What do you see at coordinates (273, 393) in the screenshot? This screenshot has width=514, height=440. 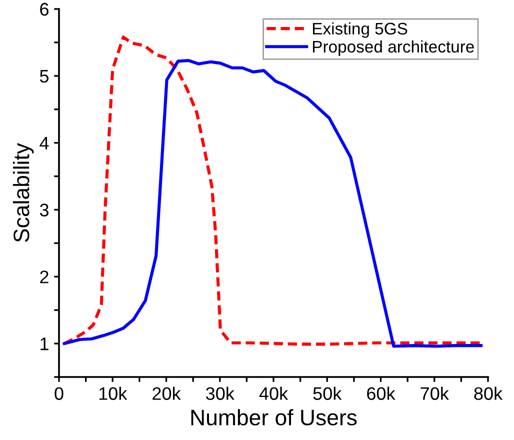 I see `x-tick-label: 40k` at bounding box center [273, 393].